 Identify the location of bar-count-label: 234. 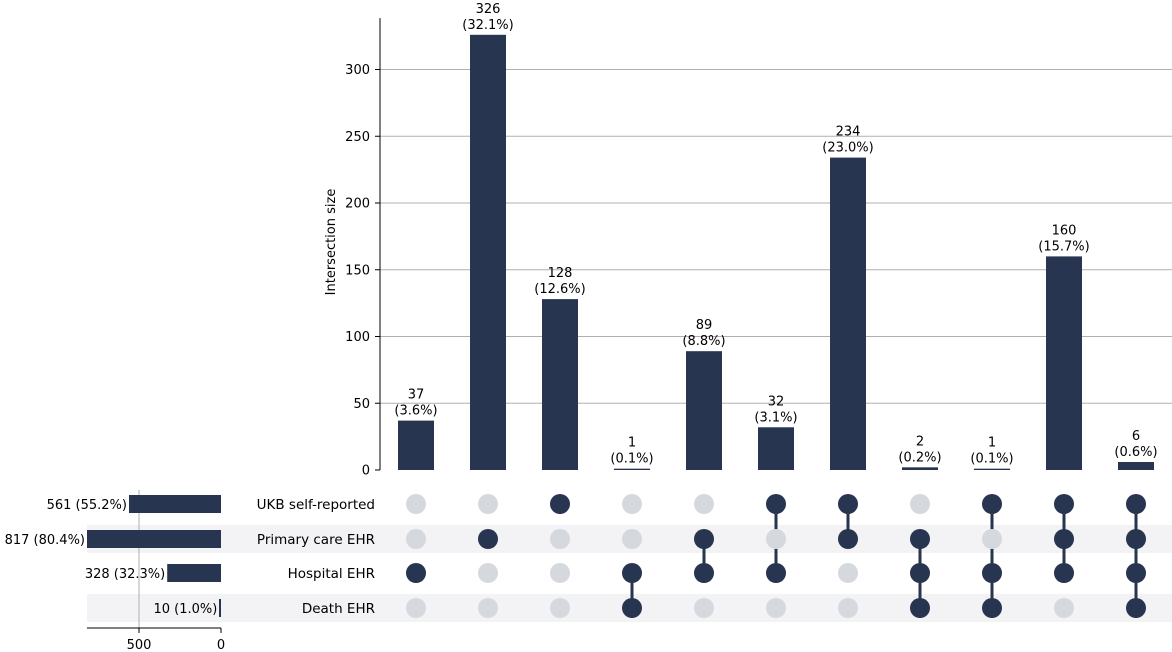
(848, 132).